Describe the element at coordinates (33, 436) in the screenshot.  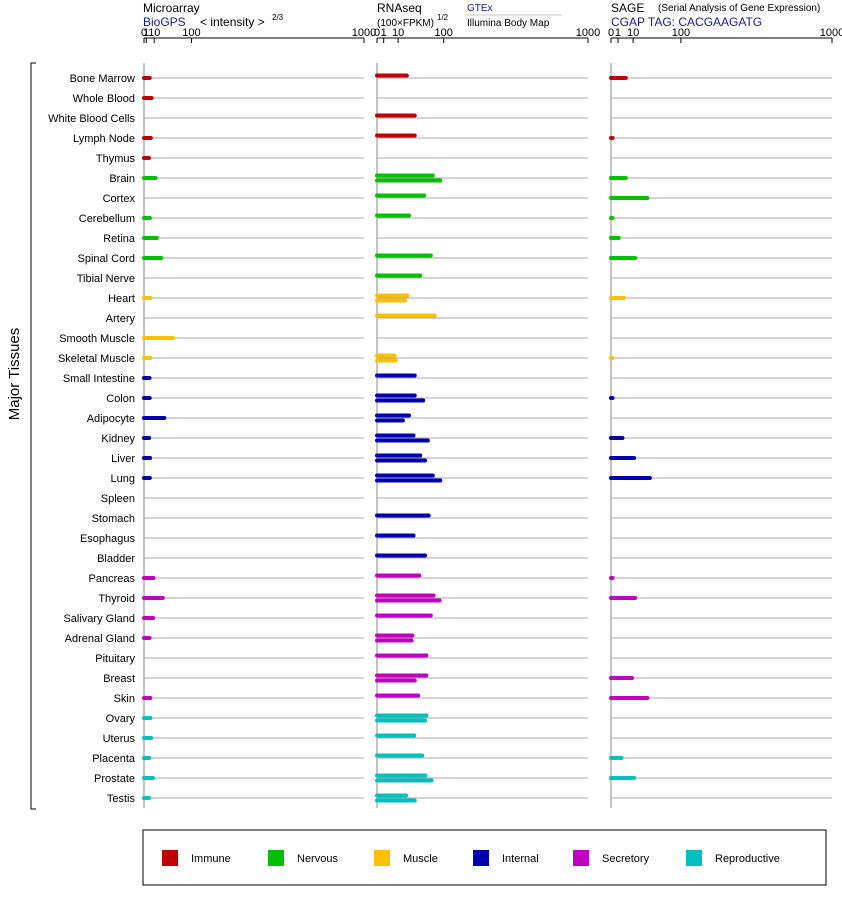
I see `tissue-bracket` at that location.